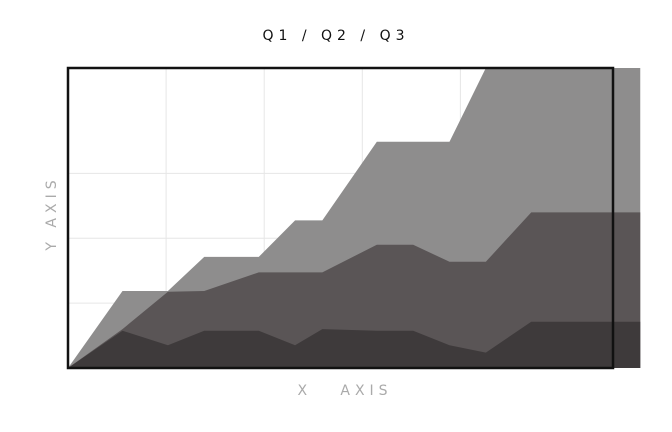 The image size is (672, 432). I want to click on chart-title: Q1 / Q2 / Q3, so click(336, 36).